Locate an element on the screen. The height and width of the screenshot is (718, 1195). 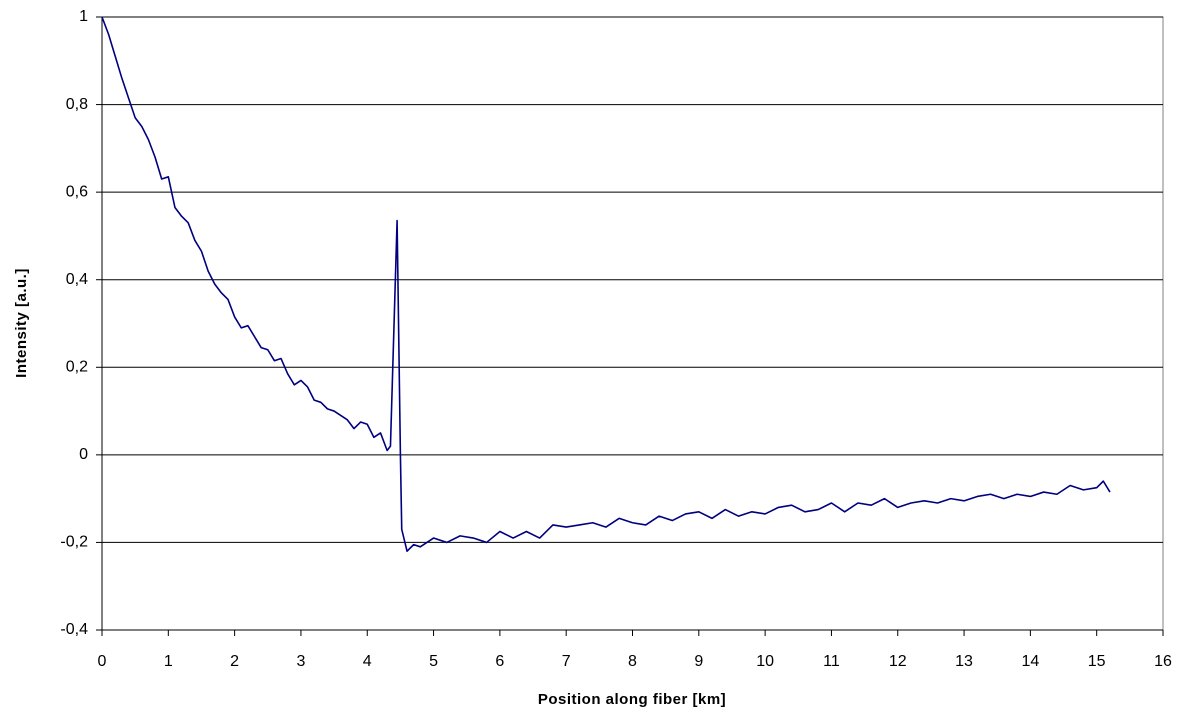
x-tick-label: 15 is located at coordinates (1097, 661).